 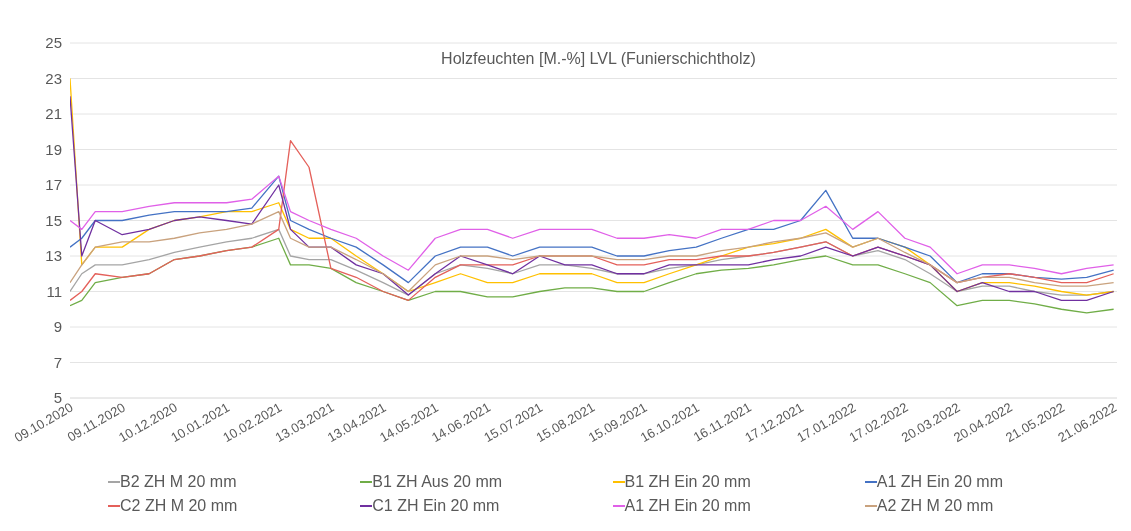 I want to click on y-tick-label: 7, so click(x=57, y=362).